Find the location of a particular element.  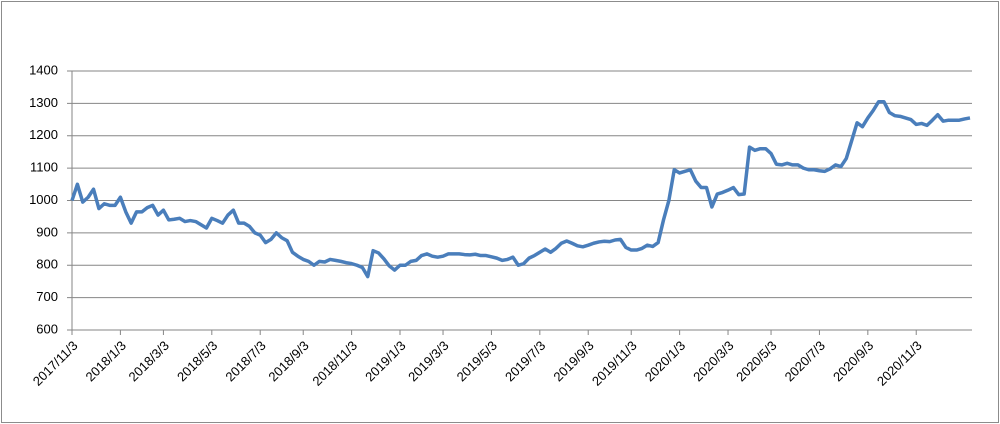

y-tick-label: 1100 is located at coordinates (44, 167).